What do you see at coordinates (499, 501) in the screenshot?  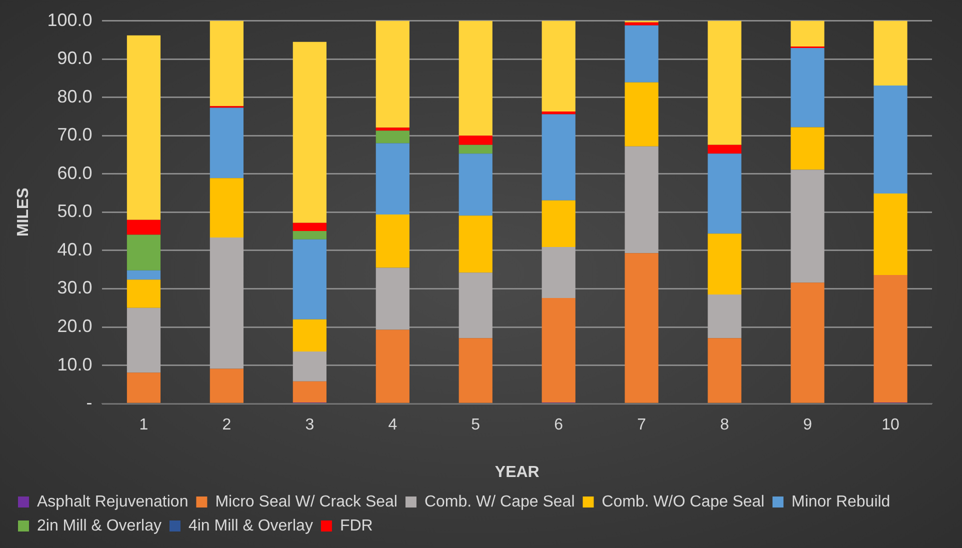 I see `legend-label: Comb. W/ Cape Seal` at bounding box center [499, 501].